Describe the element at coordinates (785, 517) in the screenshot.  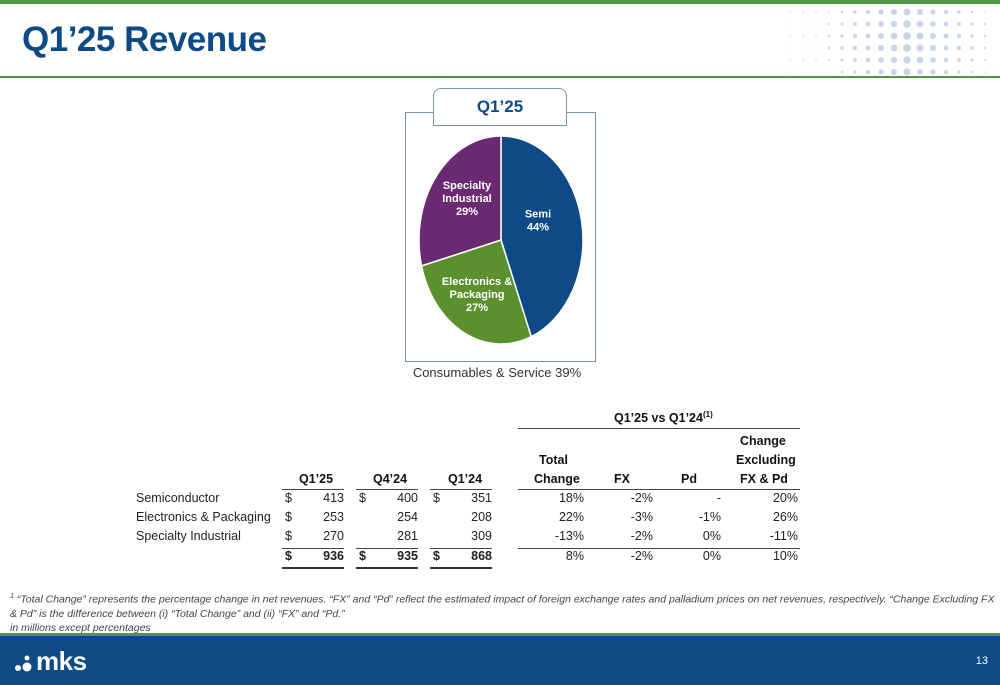
I see `cell-change-excl: 26%` at that location.